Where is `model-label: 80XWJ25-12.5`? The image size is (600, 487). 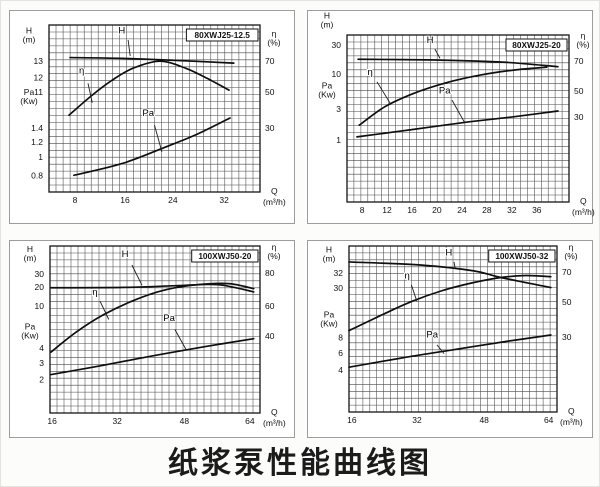 model-label: 80XWJ25-12.5 is located at coordinates (223, 35).